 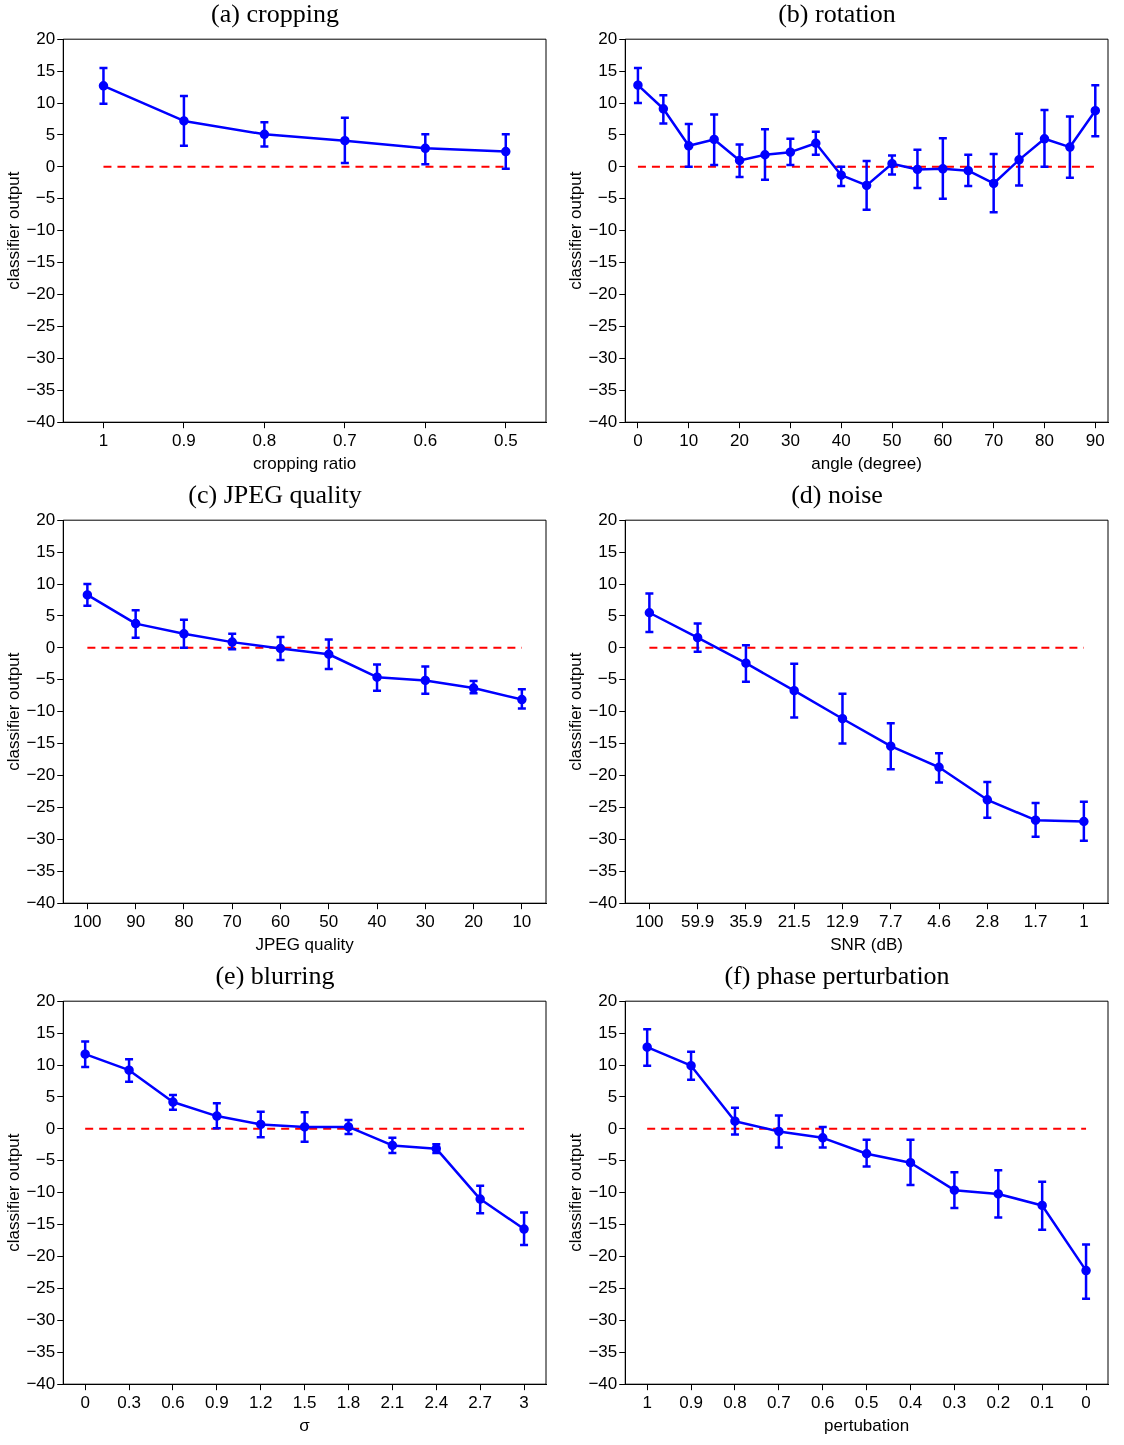 What do you see at coordinates (794, 922) in the screenshot?
I see `x-tick-label: 21.5` at bounding box center [794, 922].